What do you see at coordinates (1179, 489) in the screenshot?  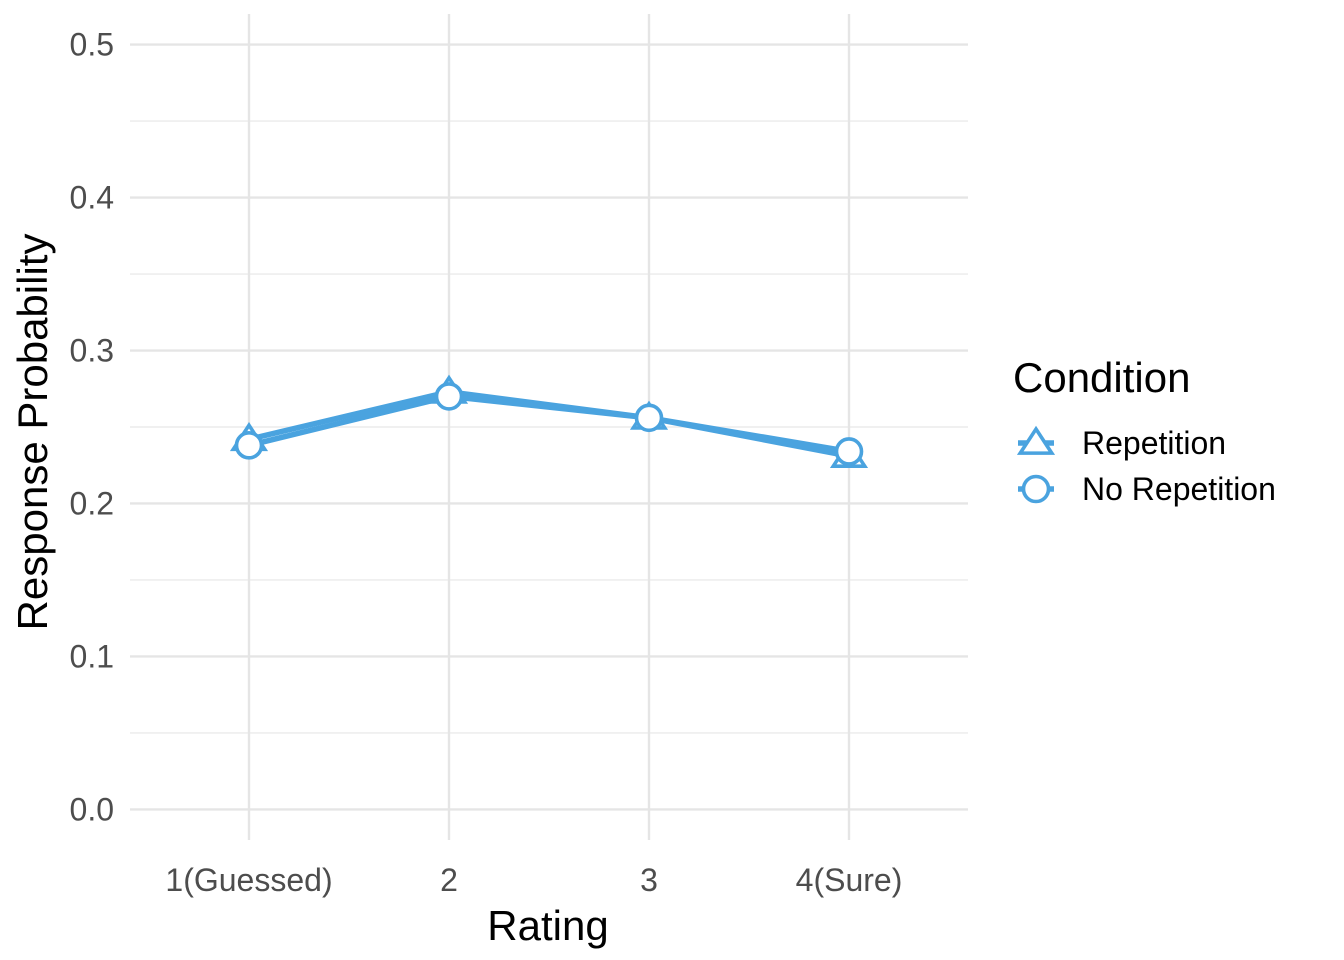 I see `legend-label: No Repetition` at bounding box center [1179, 489].